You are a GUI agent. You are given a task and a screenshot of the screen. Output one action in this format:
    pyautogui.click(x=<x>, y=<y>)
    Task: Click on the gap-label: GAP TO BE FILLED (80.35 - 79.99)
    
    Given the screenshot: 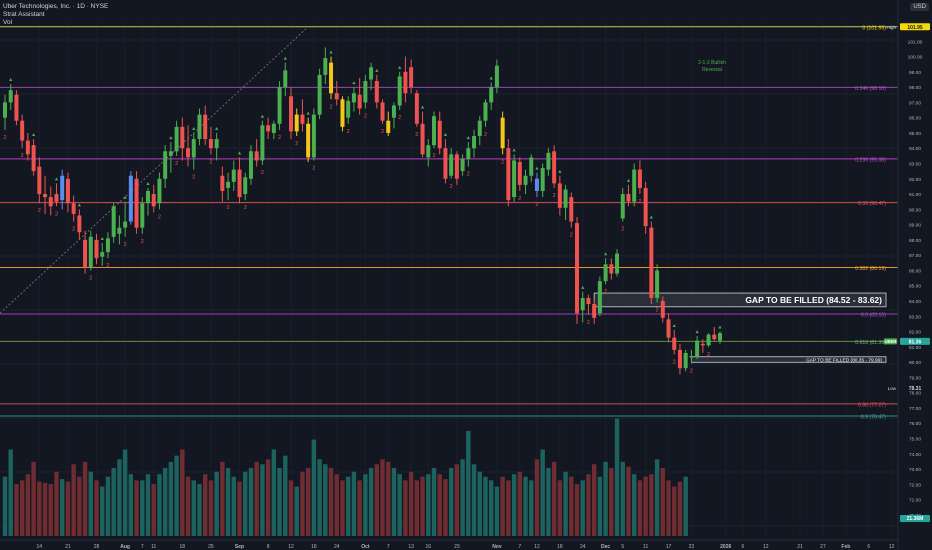 What is the action you would take?
    pyautogui.click(x=844, y=360)
    